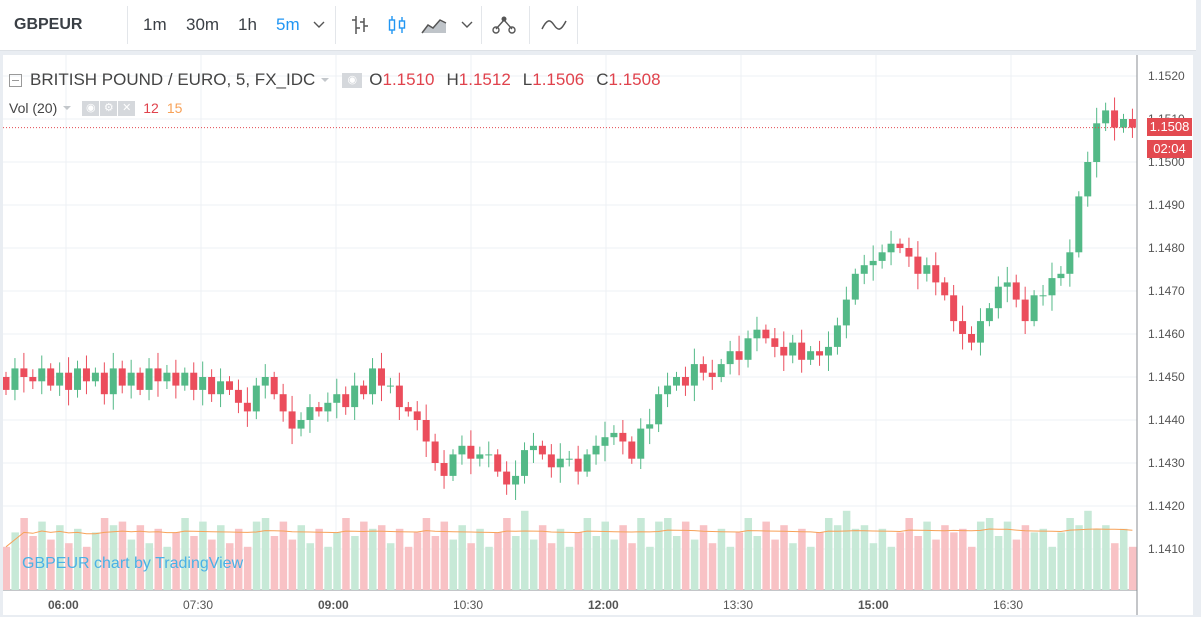  Describe the element at coordinates (360, 25) in the screenshot. I see `bars-style-button` at that location.